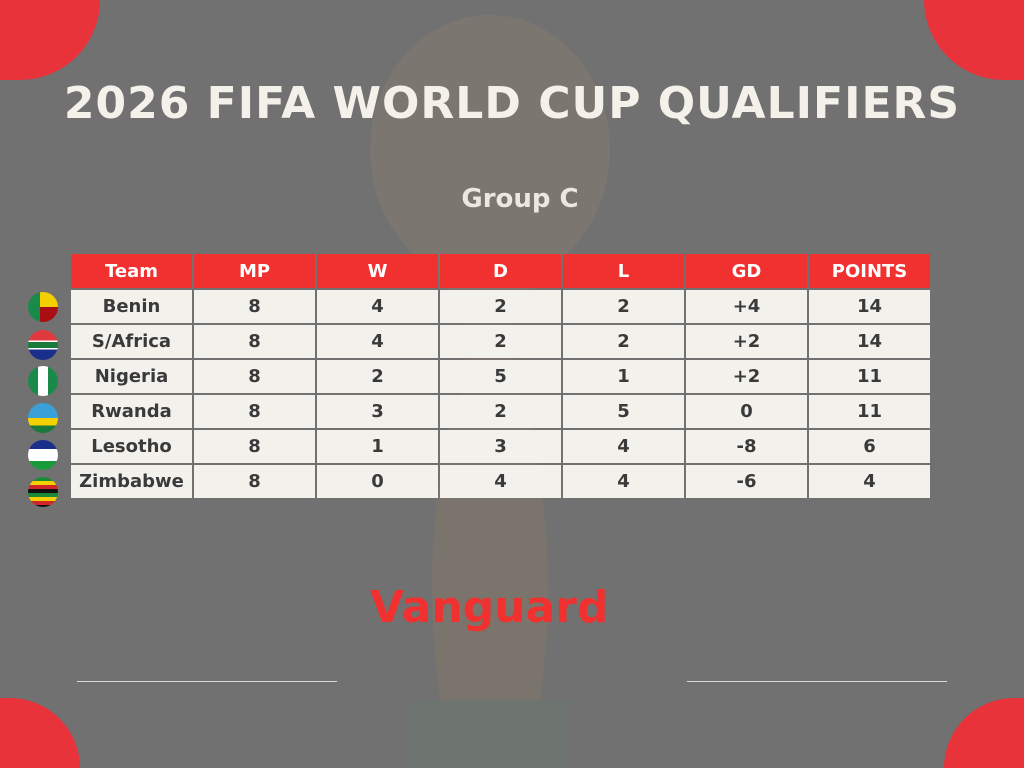 The width and height of the screenshot is (1024, 768). I want to click on table-row: S/Africa 8 4 2 2 +2 14, so click(500, 341).